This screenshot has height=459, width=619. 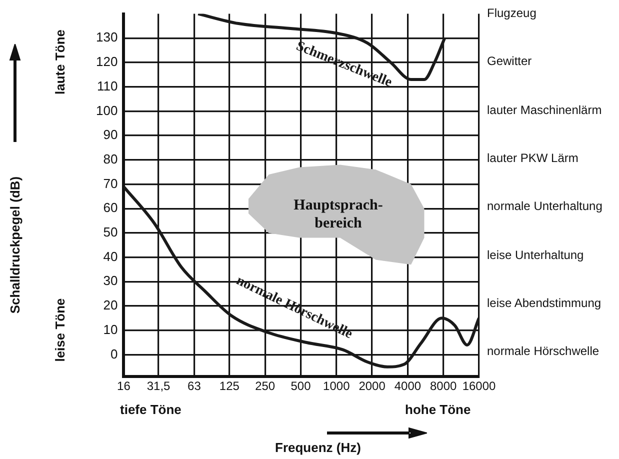 I want to click on x-tick-label: 250, so click(x=265, y=386).